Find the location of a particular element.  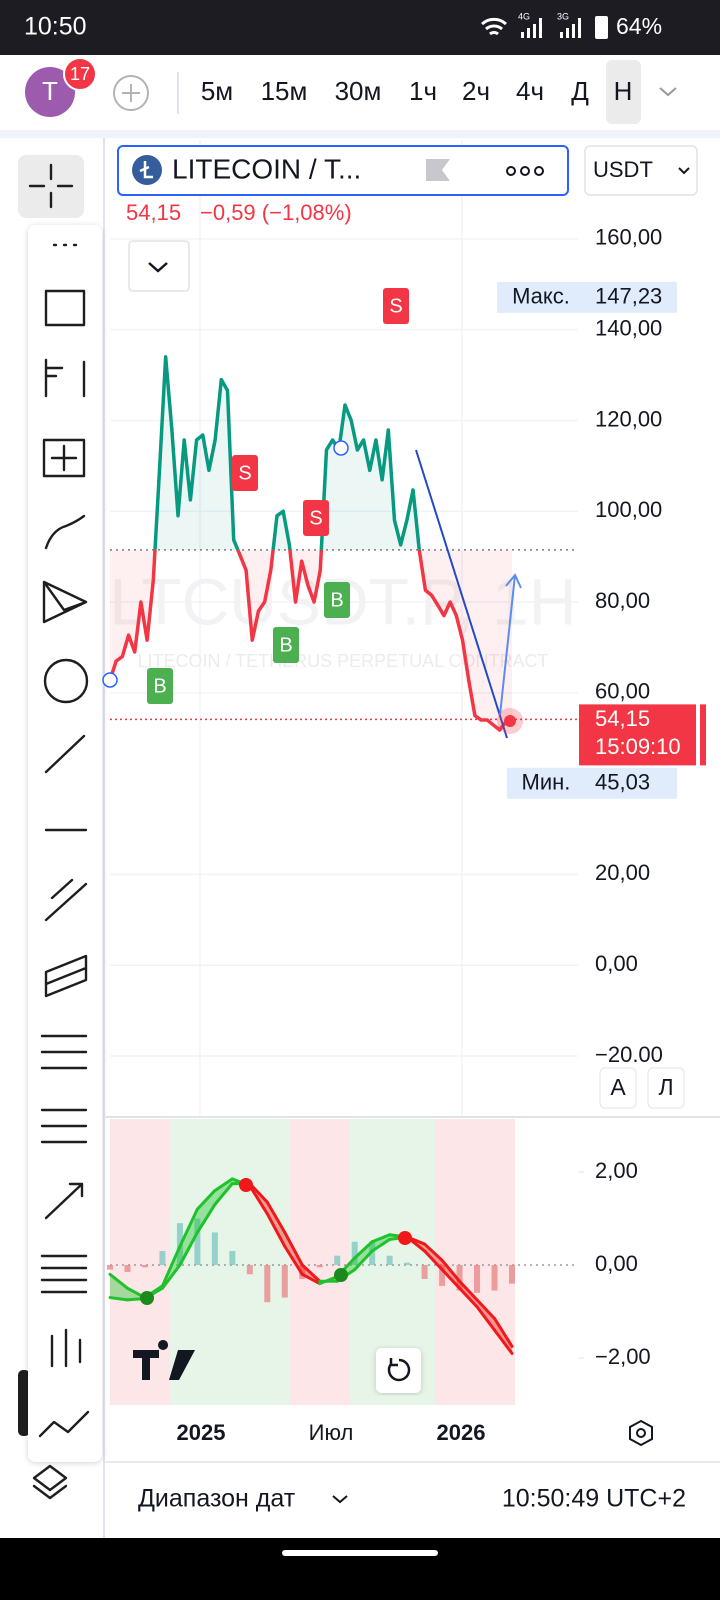

currency-select is located at coordinates (641, 170).